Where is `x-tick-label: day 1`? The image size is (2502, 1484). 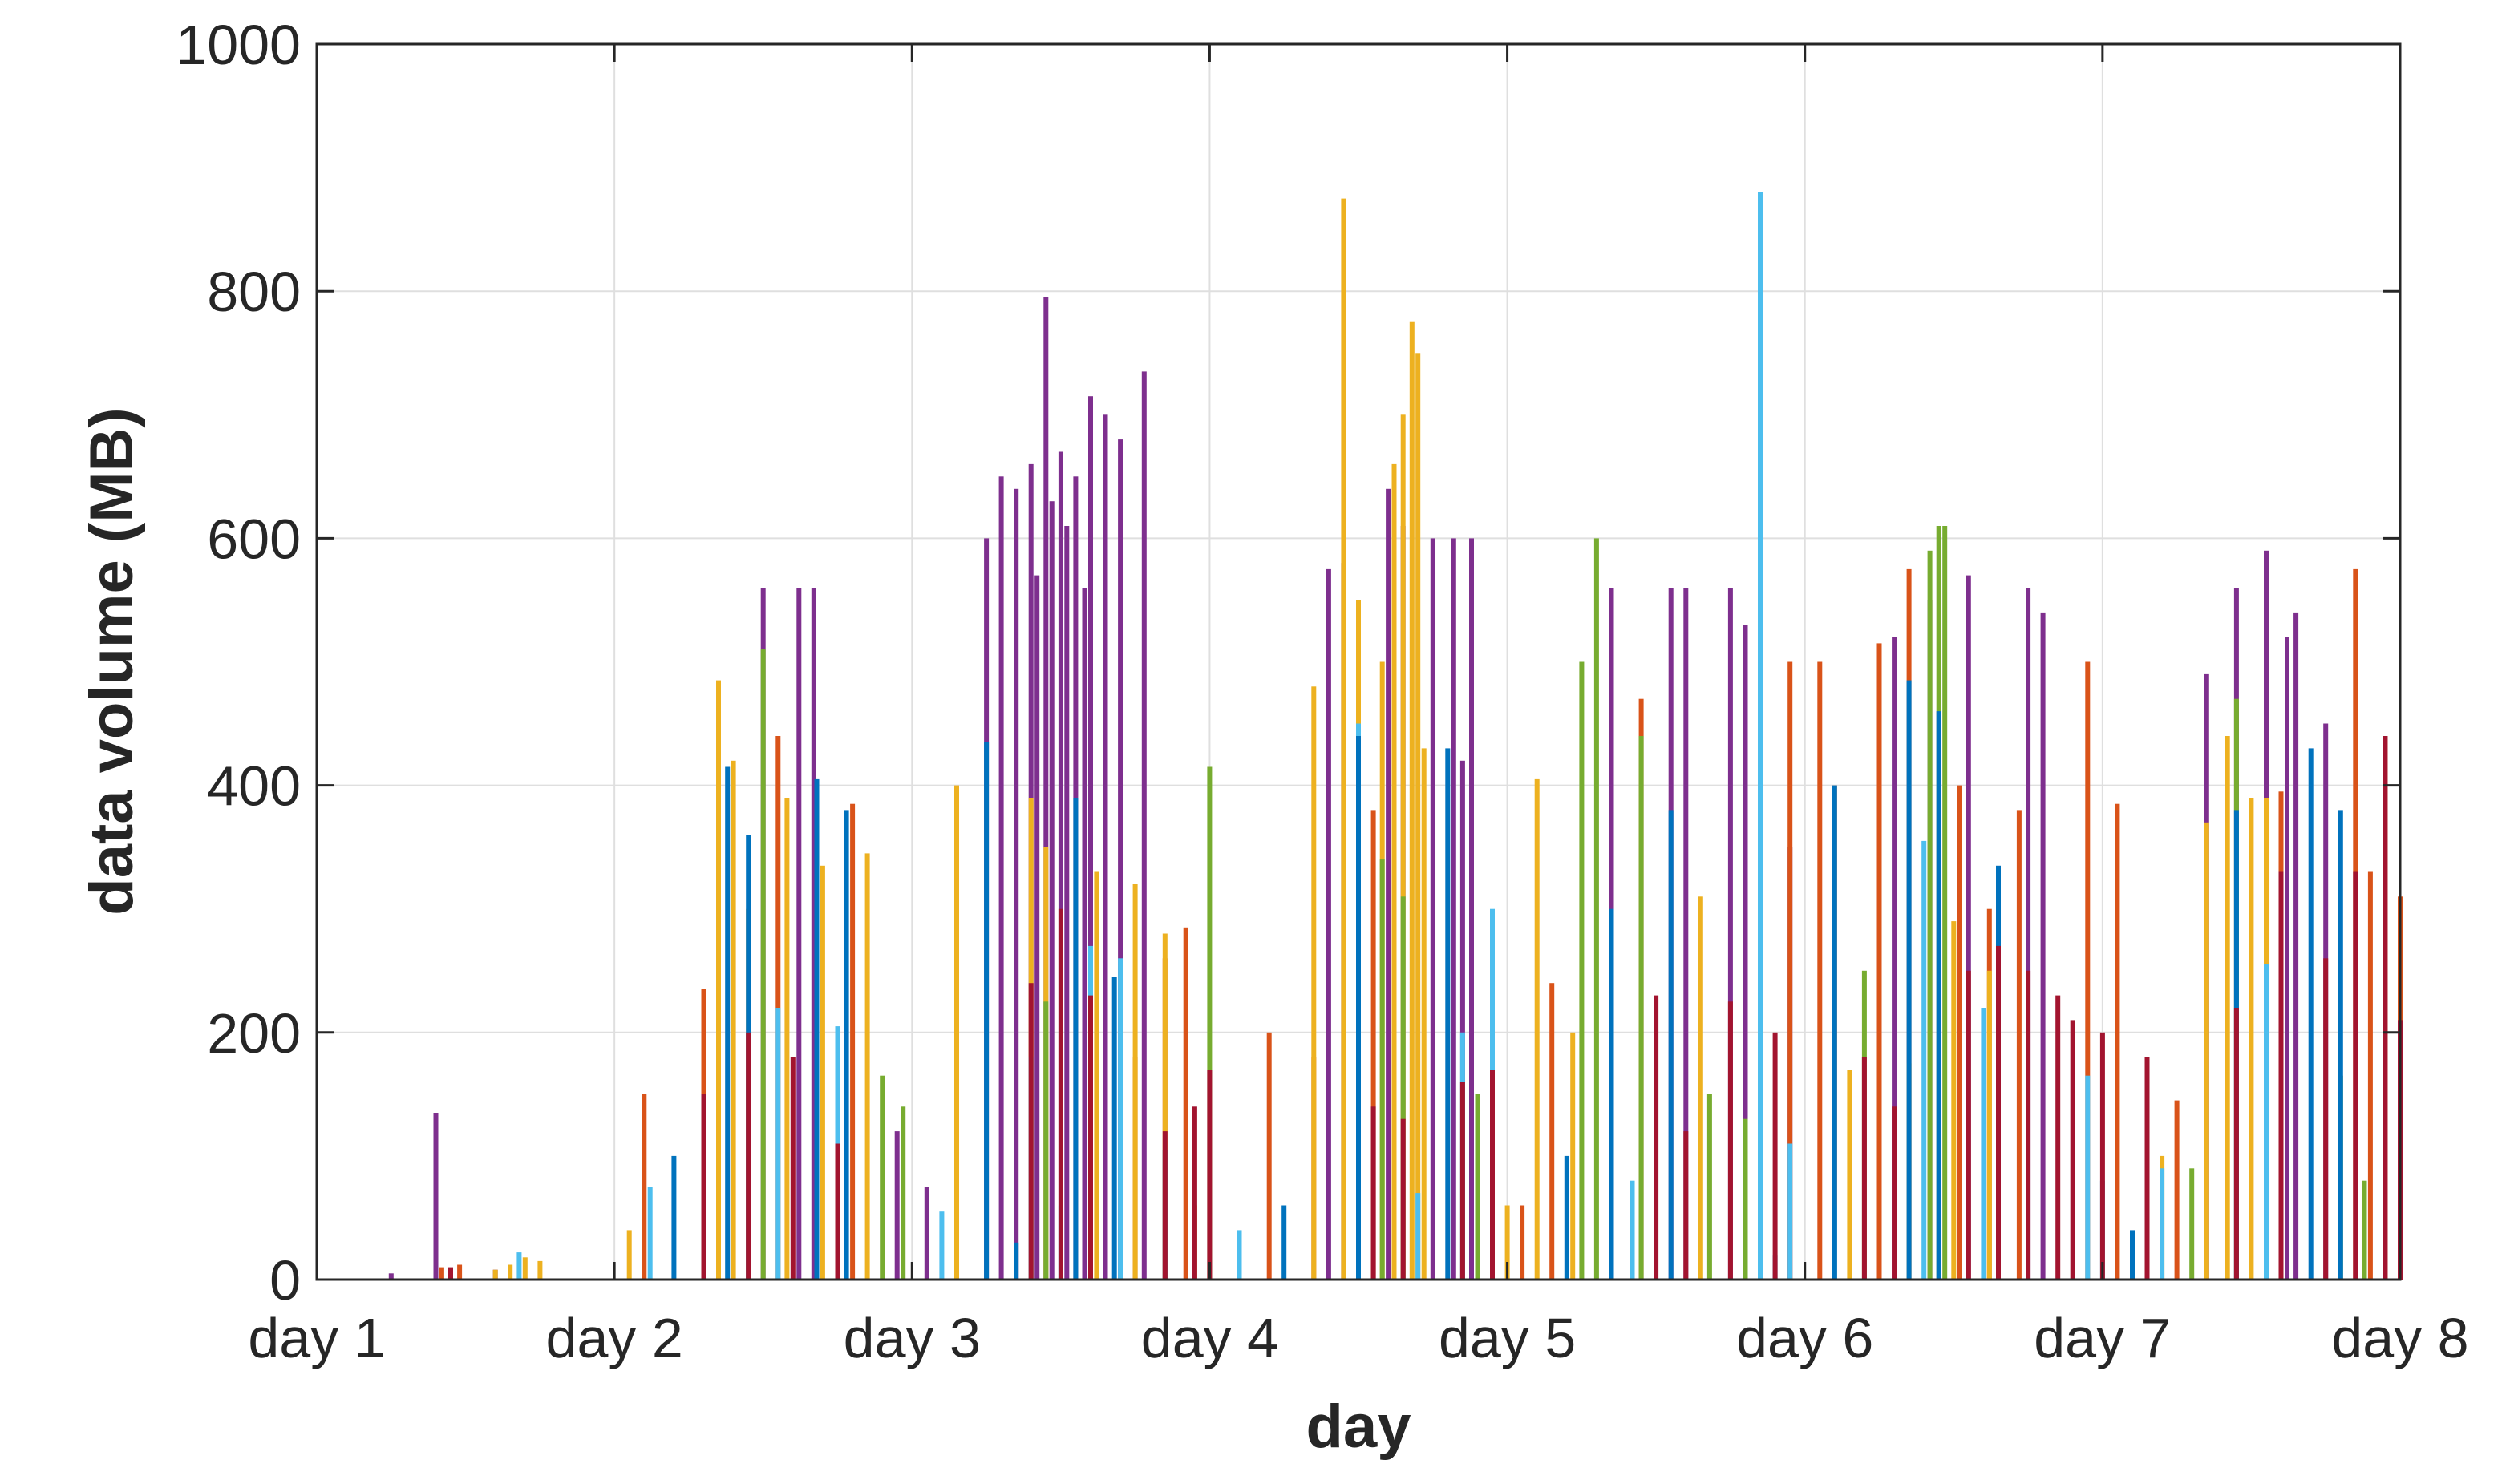 x-tick-label: day 1 is located at coordinates (316, 1338).